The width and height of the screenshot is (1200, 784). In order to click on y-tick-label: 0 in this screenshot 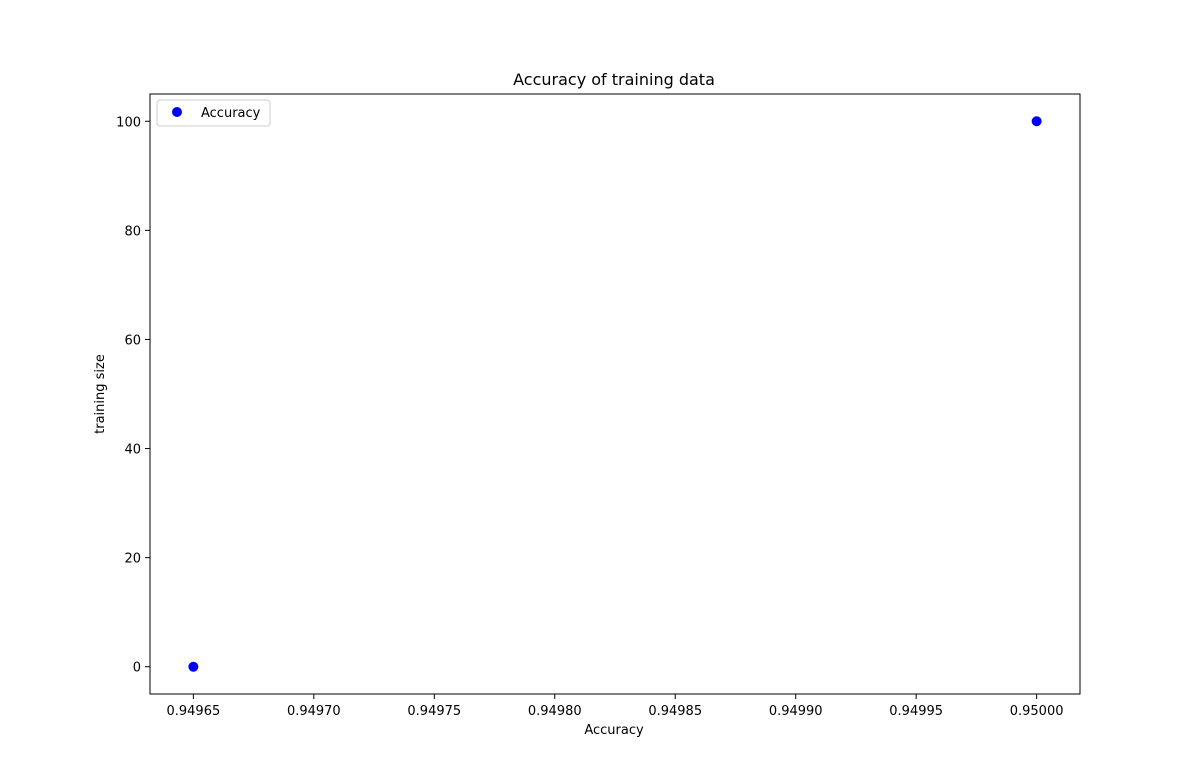, I will do `click(137, 668)`.